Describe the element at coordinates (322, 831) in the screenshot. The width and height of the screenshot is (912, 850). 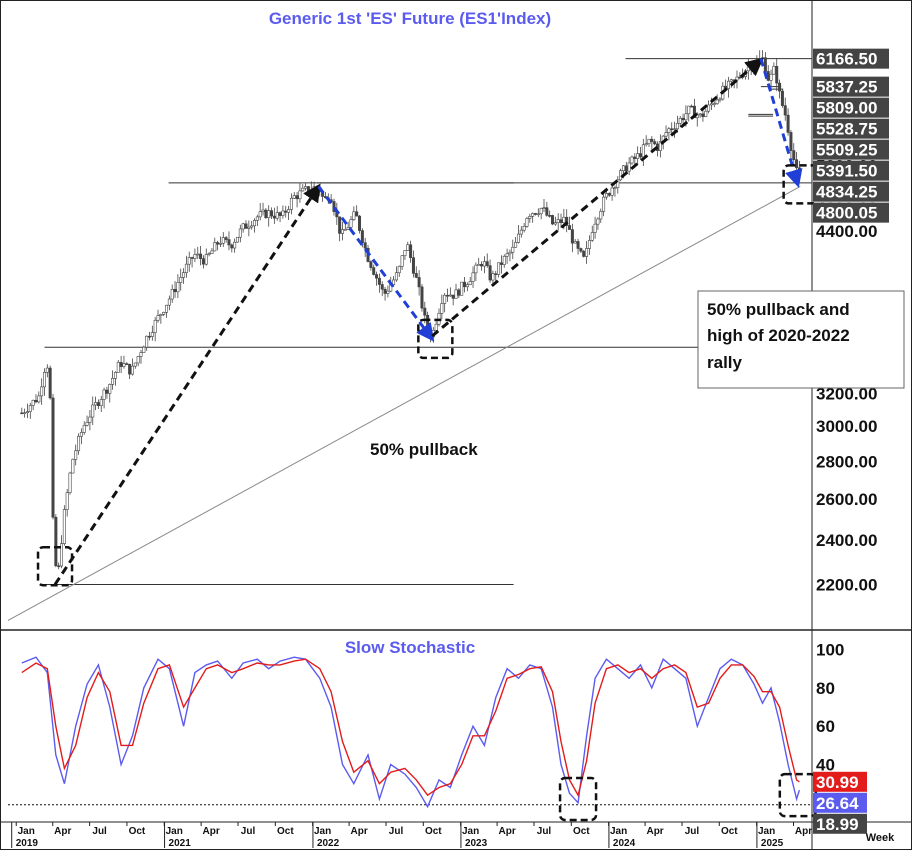
I see `x-month-label-8: Jan` at that location.